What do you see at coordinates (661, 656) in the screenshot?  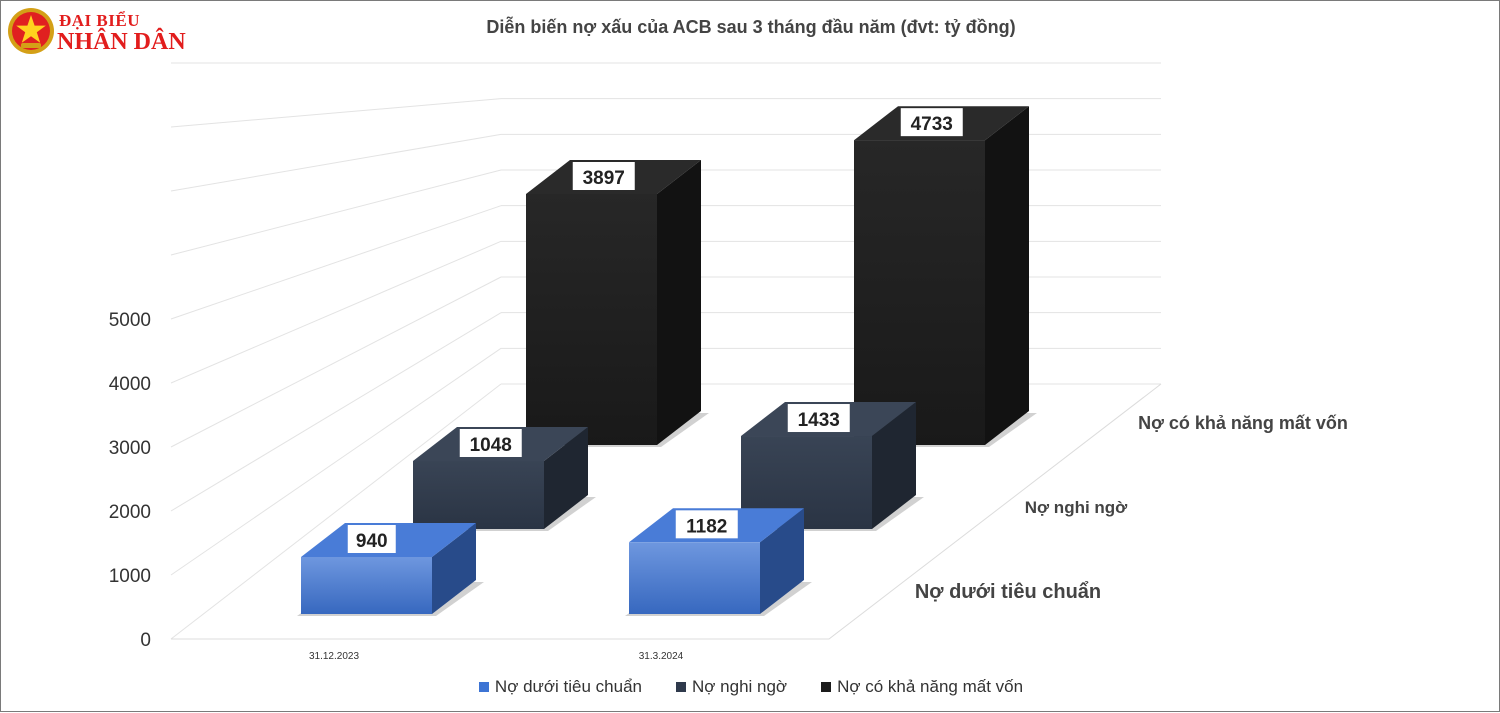 I see `x-category-label: 31.3.2024` at bounding box center [661, 656].